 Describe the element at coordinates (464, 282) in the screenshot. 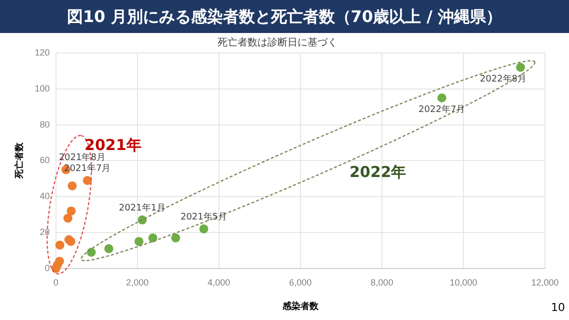

I see `x-tick-label: 10,000` at that location.